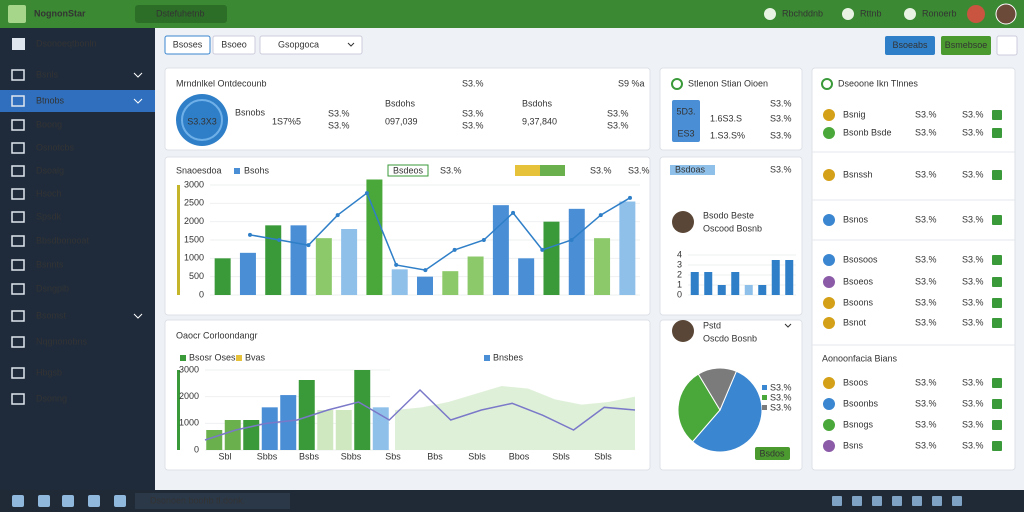 The height and width of the screenshot is (512, 1024). What do you see at coordinates (50, 264) in the screenshot?
I see `menu-item: Bsnnts` at bounding box center [50, 264].